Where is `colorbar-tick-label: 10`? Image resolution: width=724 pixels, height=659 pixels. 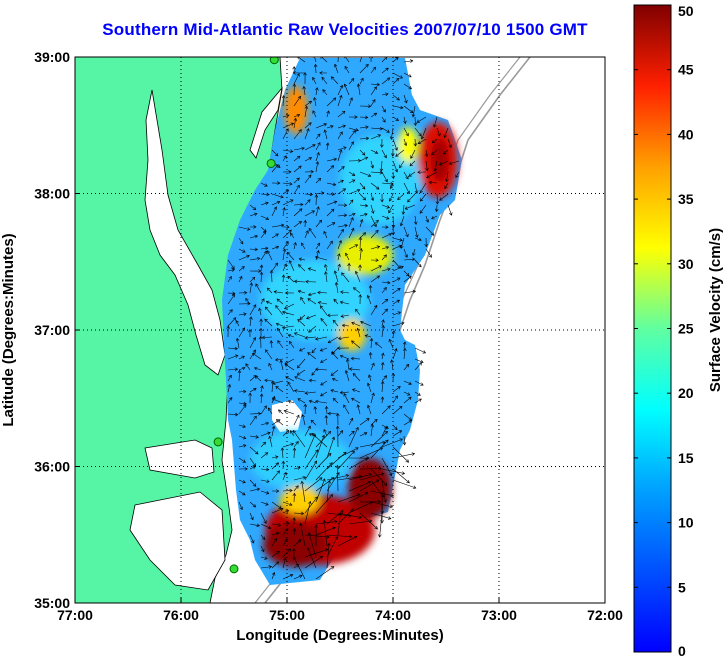 colorbar-tick-label: 10 is located at coordinates (686, 523).